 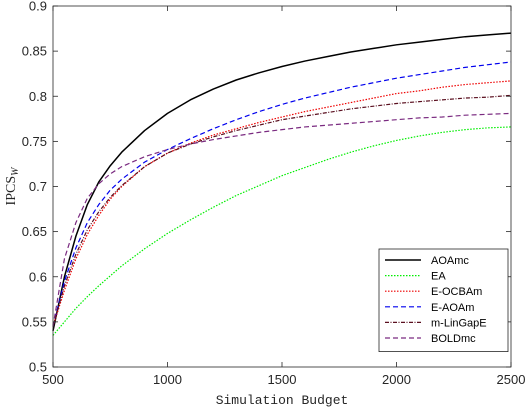 What do you see at coordinates (282, 379) in the screenshot?
I see `x-tick-label: 1500` at bounding box center [282, 379].